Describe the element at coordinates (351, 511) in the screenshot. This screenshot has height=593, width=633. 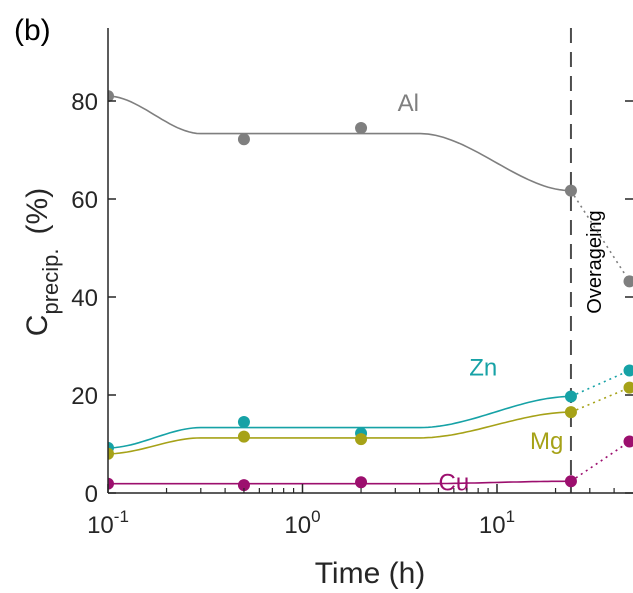
I see `x-ticks: 10⁻¹ 10⁰ 10¹` at that location.